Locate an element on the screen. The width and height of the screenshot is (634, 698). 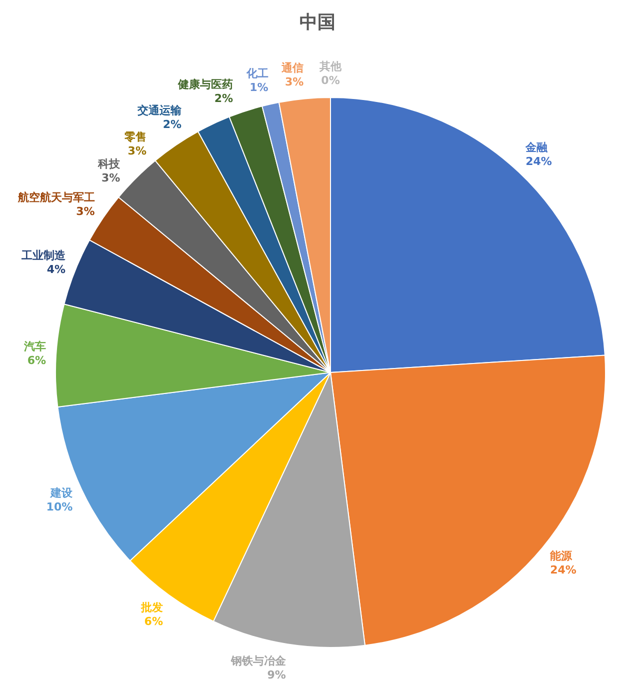
slice-label: 钢铁与冶金 is located at coordinates (258, 661).